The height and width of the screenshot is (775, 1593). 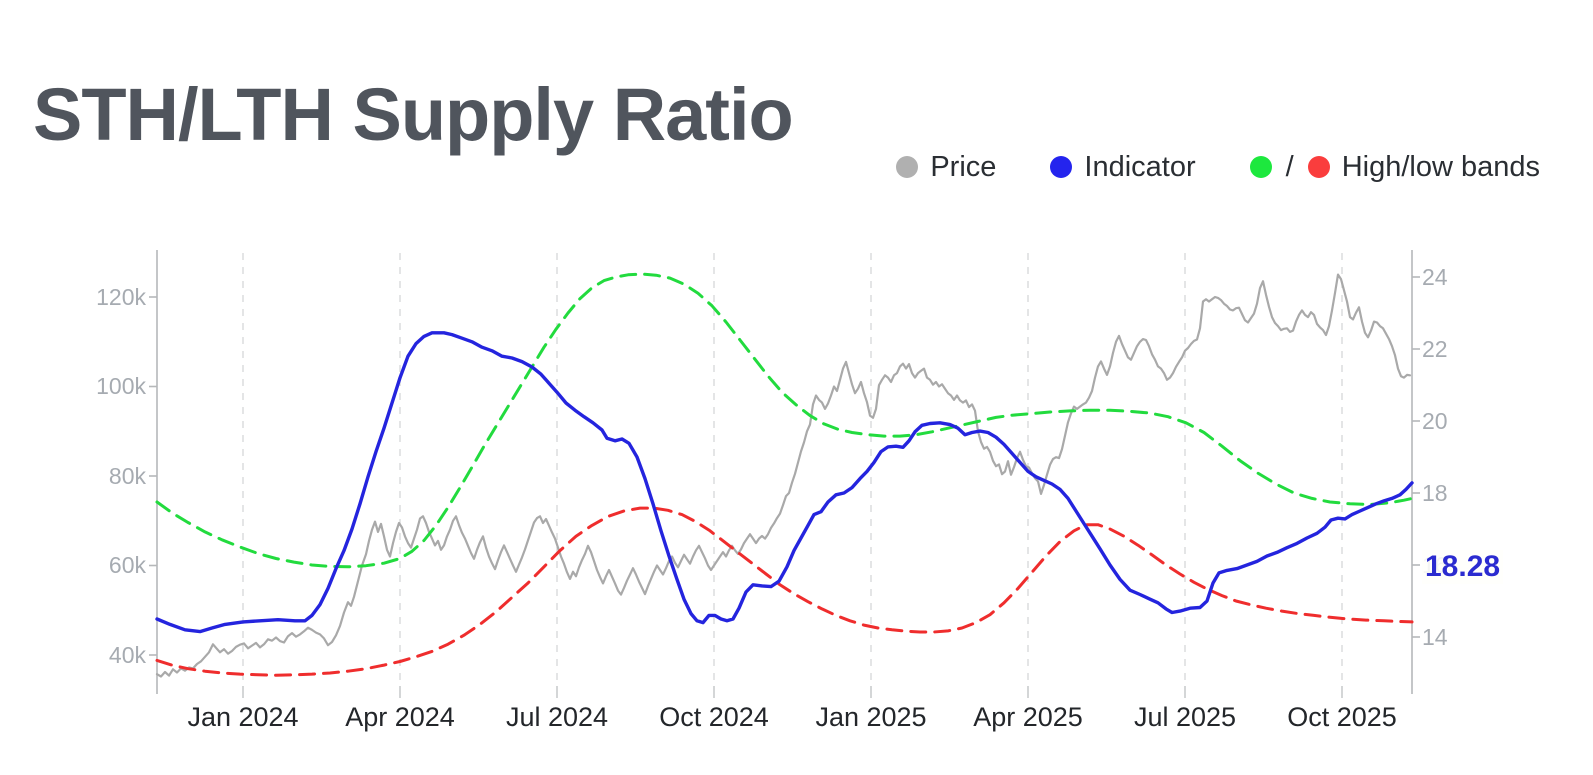 I want to click on indicator-last-value-badge: 18.28, so click(x=1463, y=567).